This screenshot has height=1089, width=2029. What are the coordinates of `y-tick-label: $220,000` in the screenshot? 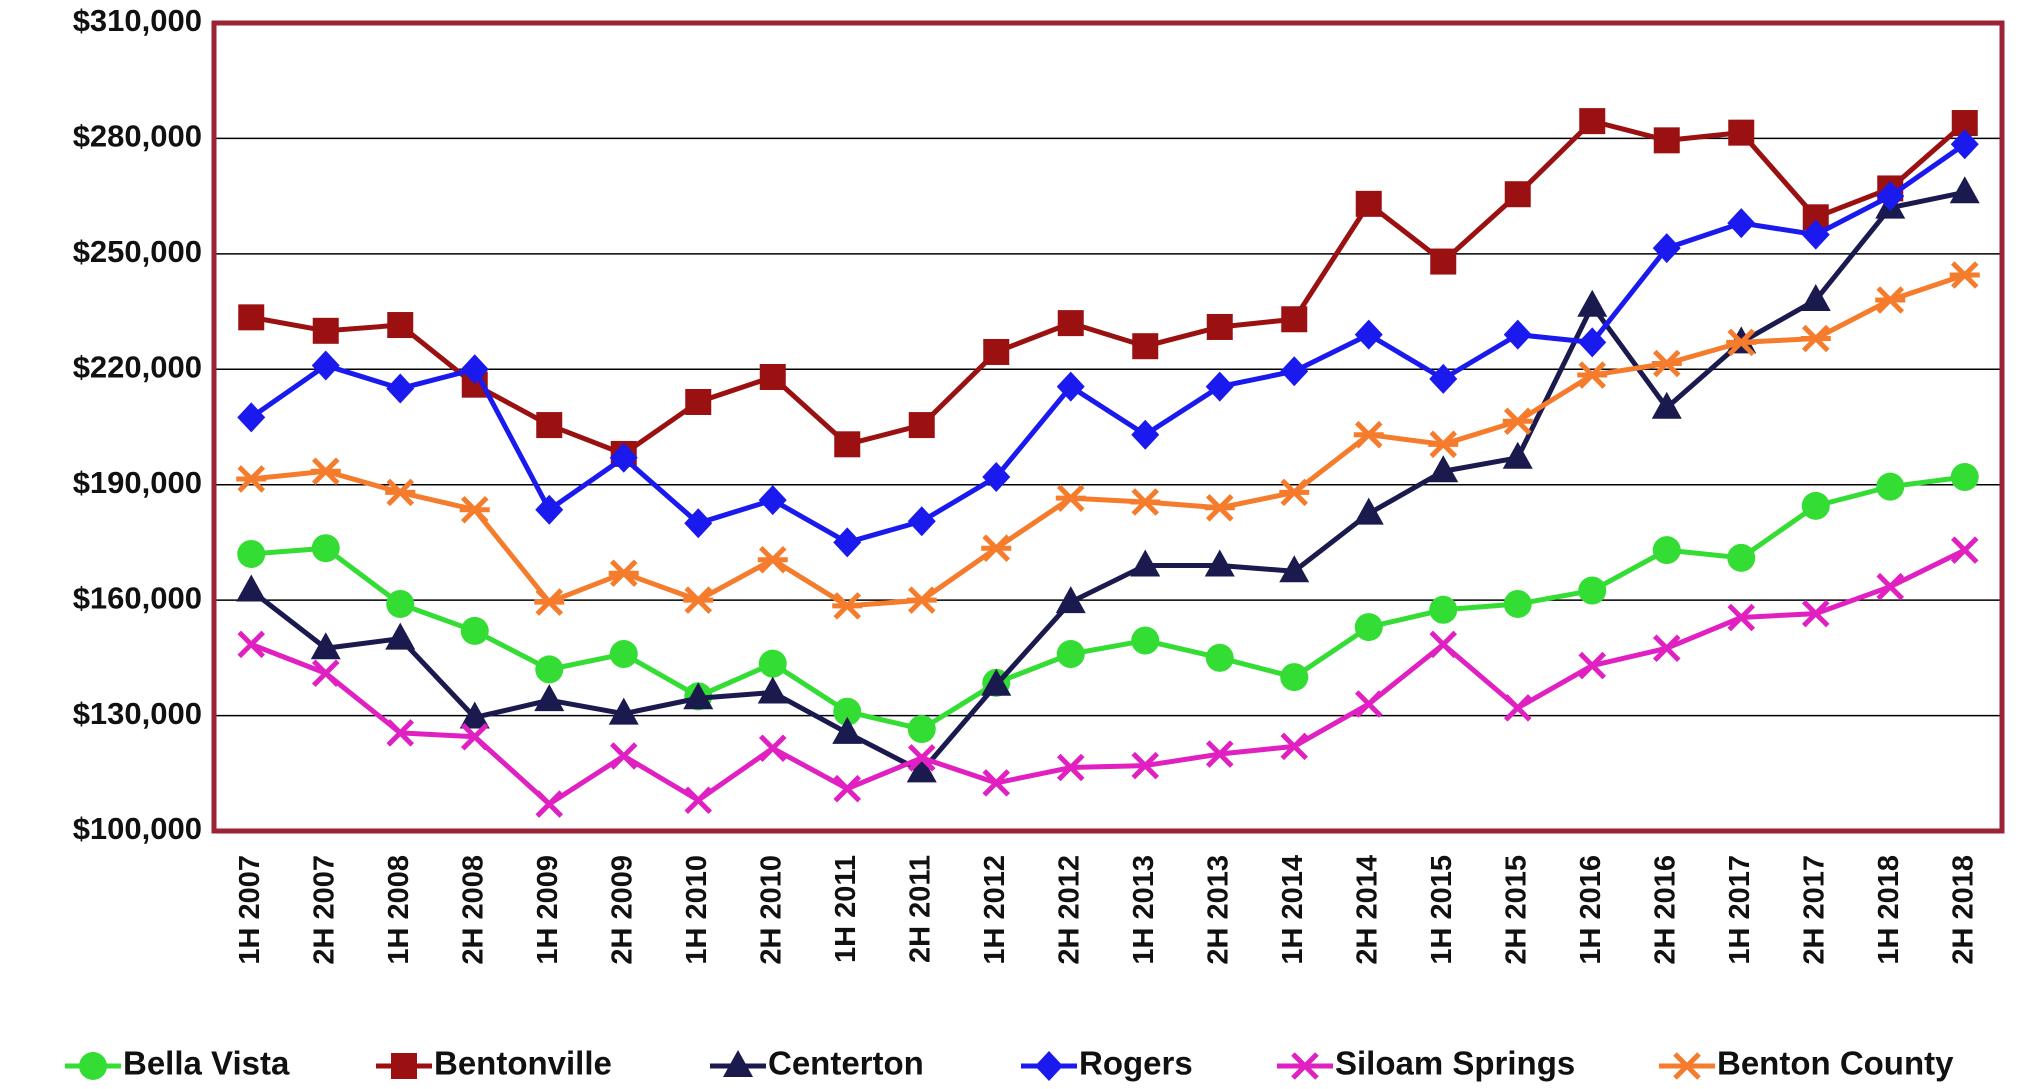 It's located at (137, 366).